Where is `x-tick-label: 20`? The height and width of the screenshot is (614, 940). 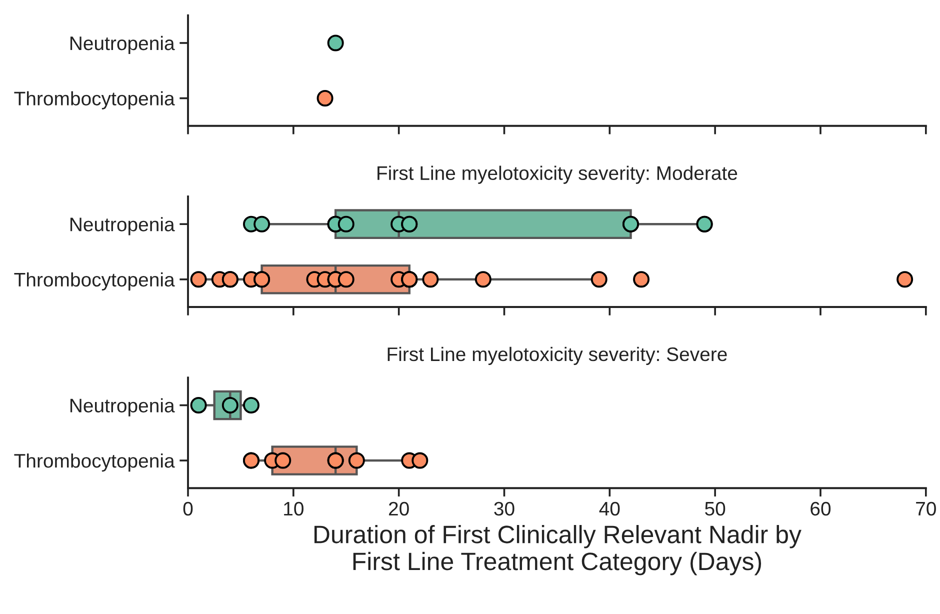 x-tick-label: 20 is located at coordinates (398, 509).